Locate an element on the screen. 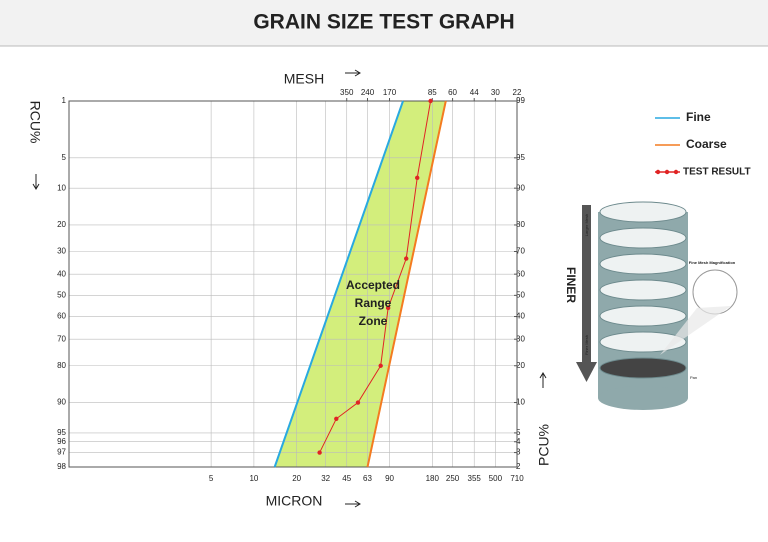 The width and height of the screenshot is (768, 542). y-axis-label: RCU% is located at coordinates (35, 122).